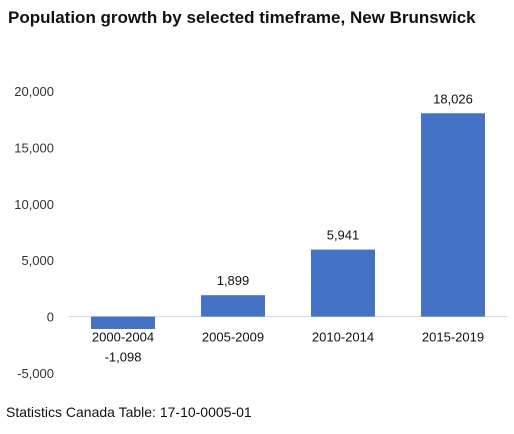  What do you see at coordinates (453, 337) in the screenshot?
I see `x-tick-label: 2015-2019` at bounding box center [453, 337].